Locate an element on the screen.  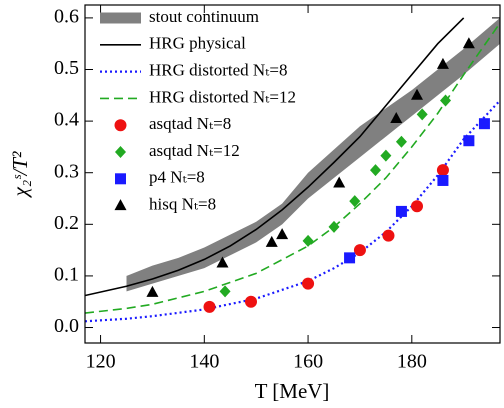
y-tick-label: 0.3 is located at coordinates (66, 171).